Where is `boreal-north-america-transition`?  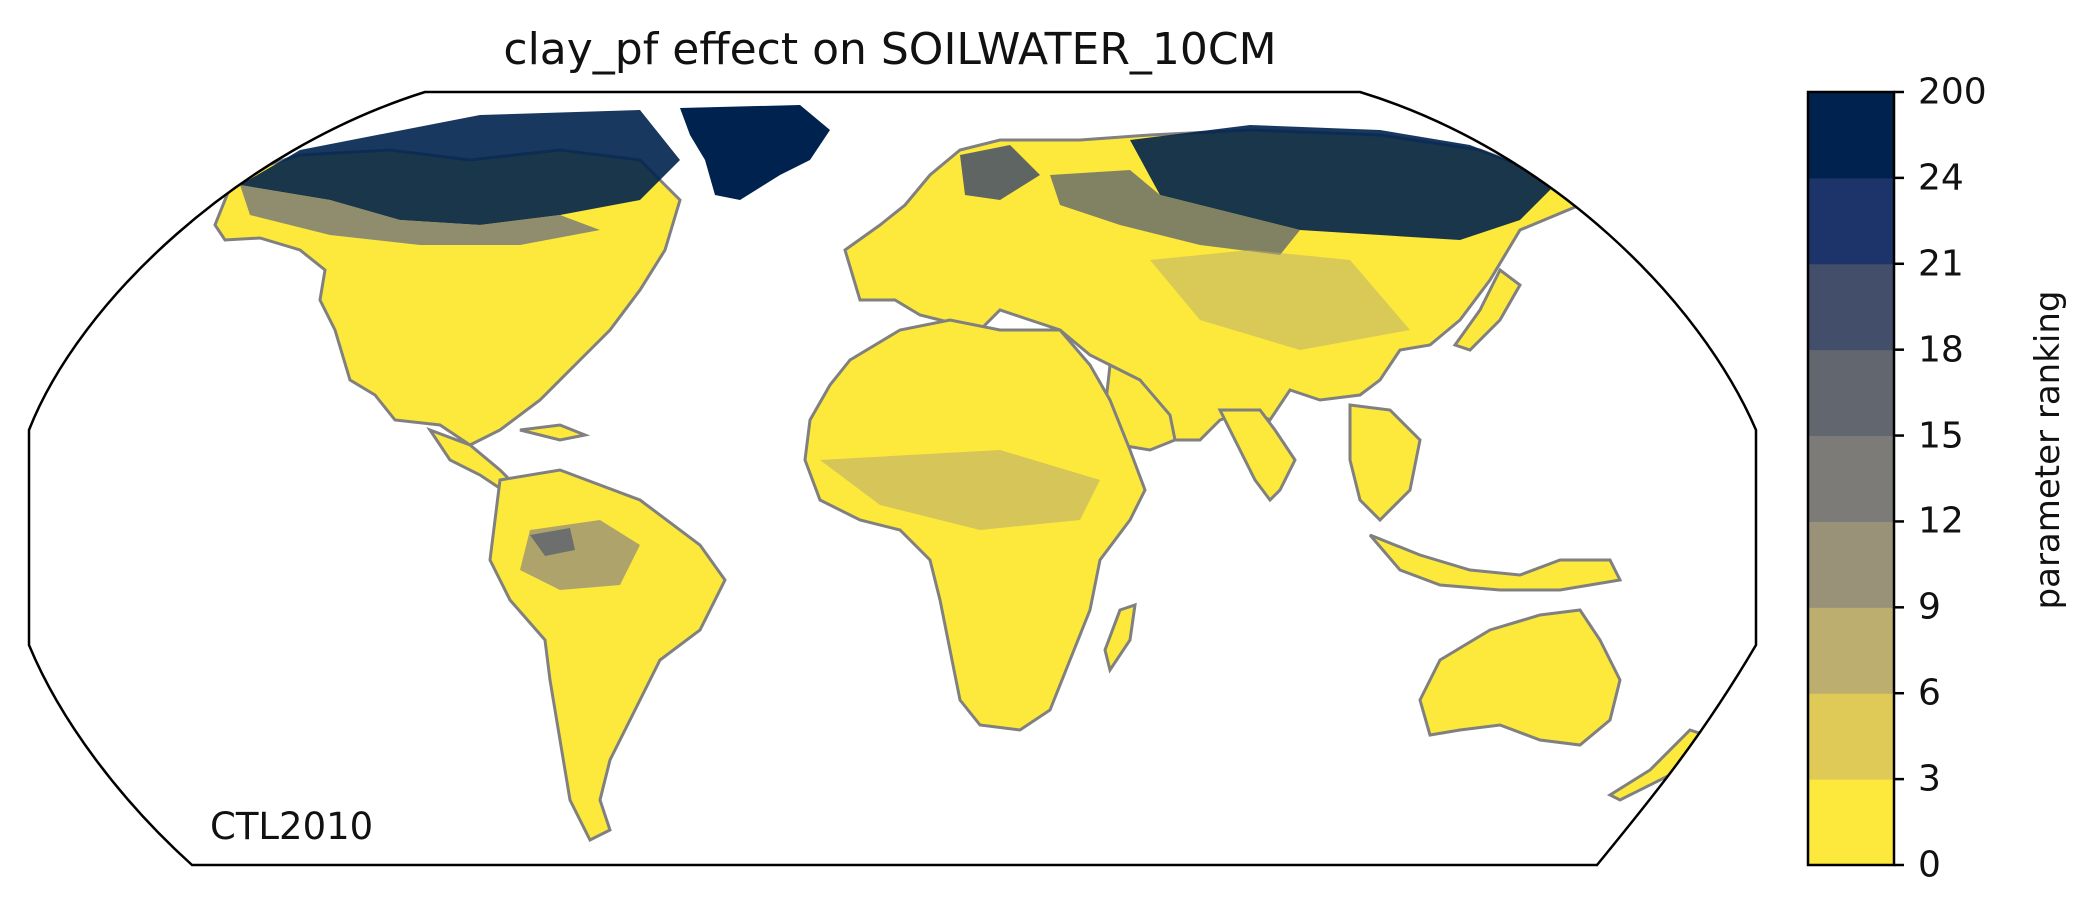
boreal-north-america-transition is located at coordinates (420, 215).